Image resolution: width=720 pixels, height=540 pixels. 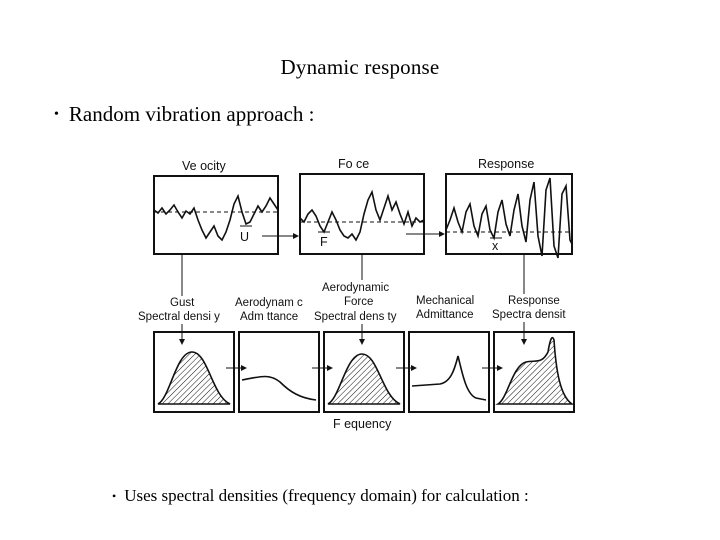 I want to click on response-spectral-label-1: Response, so click(x=534, y=301).